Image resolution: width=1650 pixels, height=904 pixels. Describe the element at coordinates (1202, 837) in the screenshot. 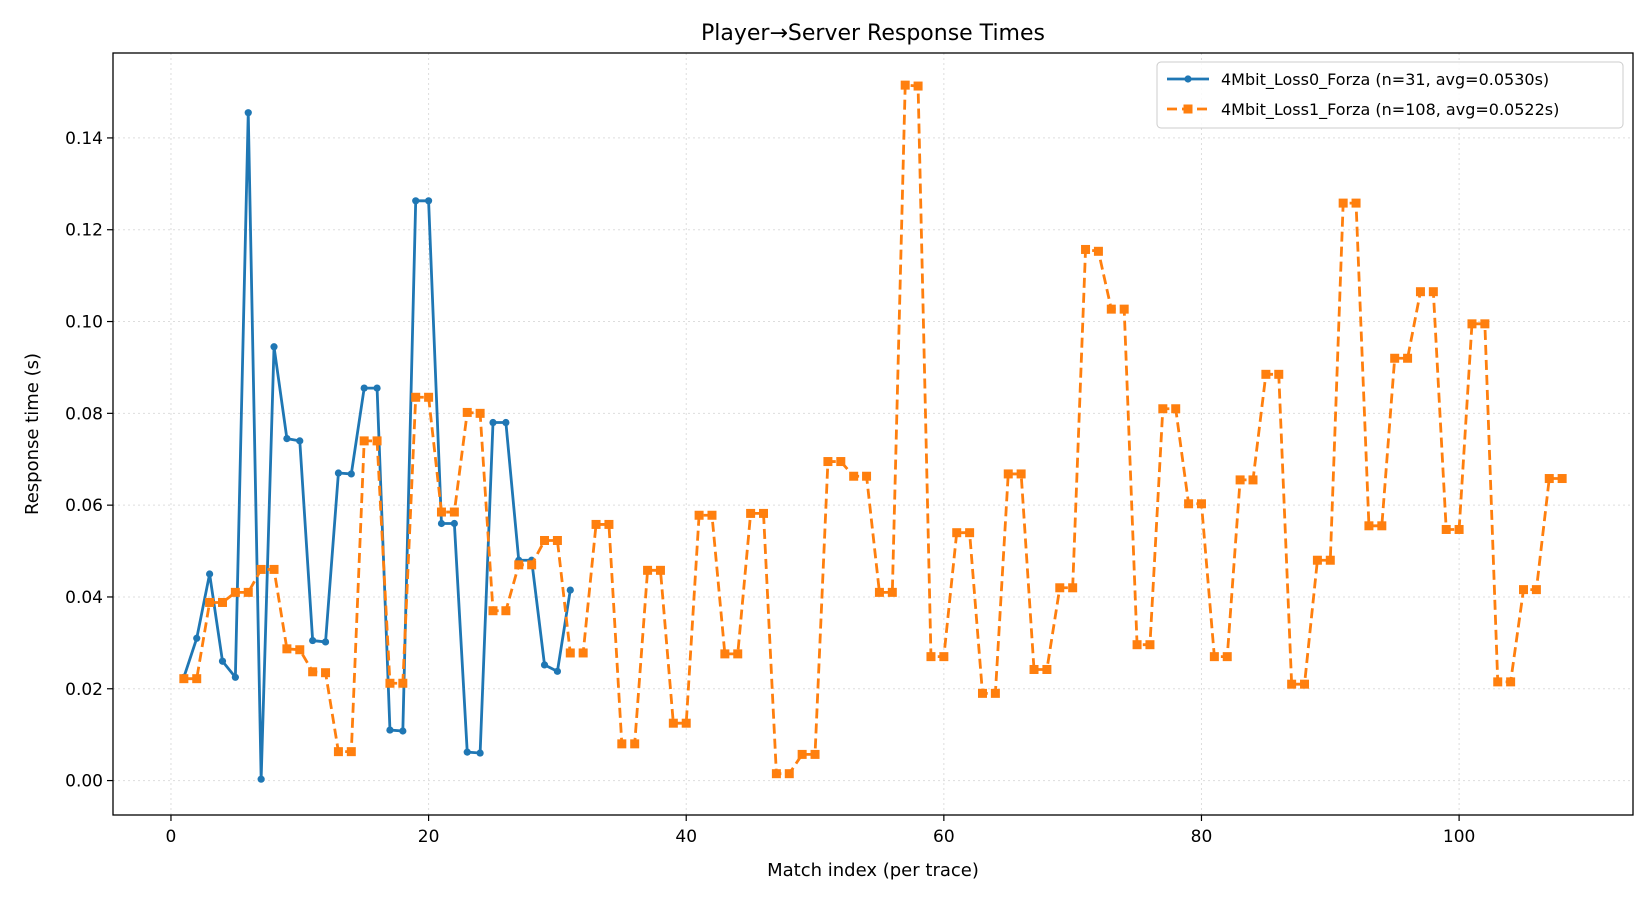

I see `x-tick-label: 80` at that location.